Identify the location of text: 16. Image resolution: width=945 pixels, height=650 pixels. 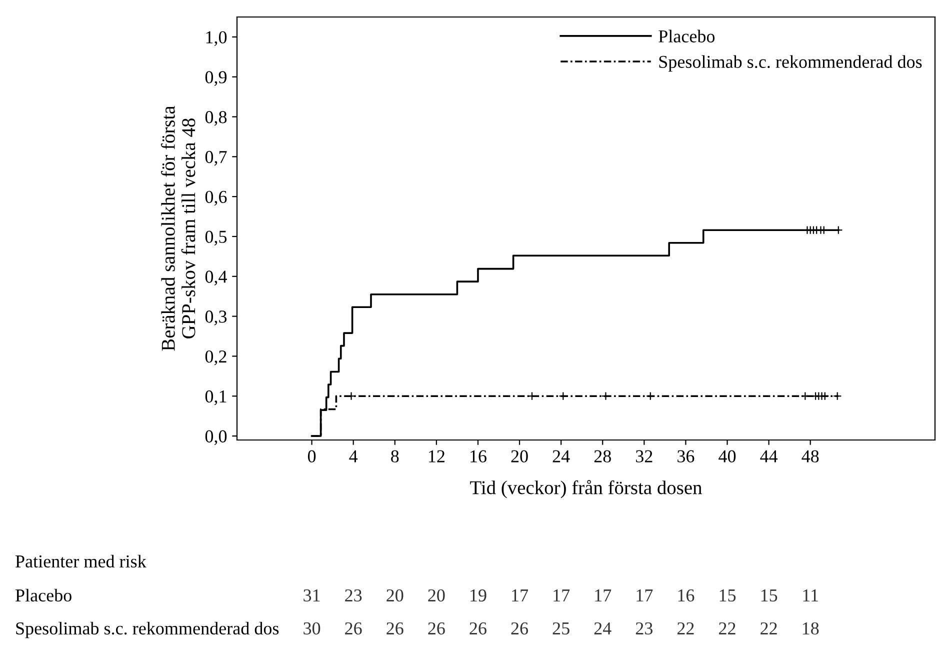
(686, 595).